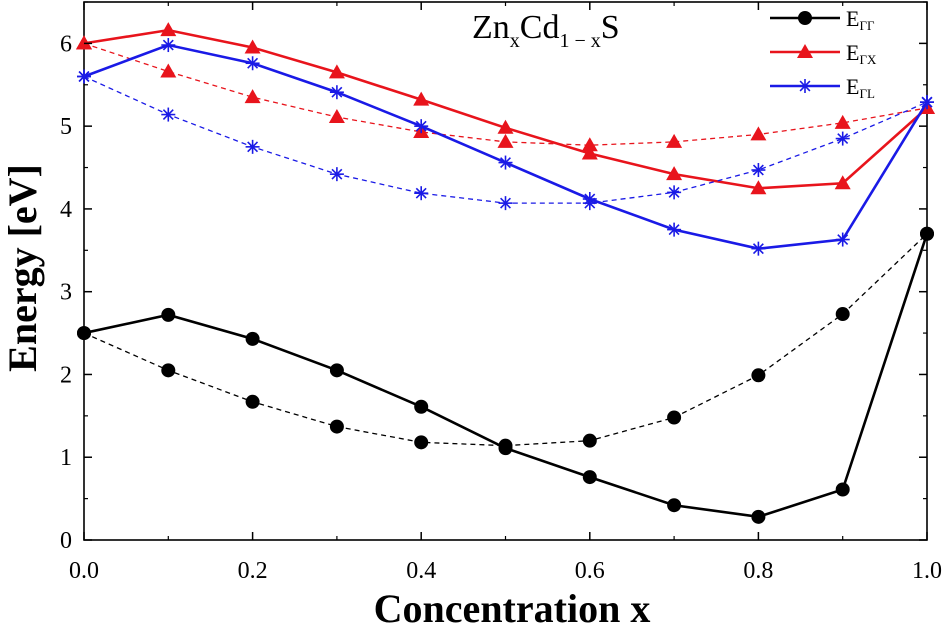  What do you see at coordinates (253, 571) in the screenshot?
I see `x-tick-label: 0.2` at bounding box center [253, 571].